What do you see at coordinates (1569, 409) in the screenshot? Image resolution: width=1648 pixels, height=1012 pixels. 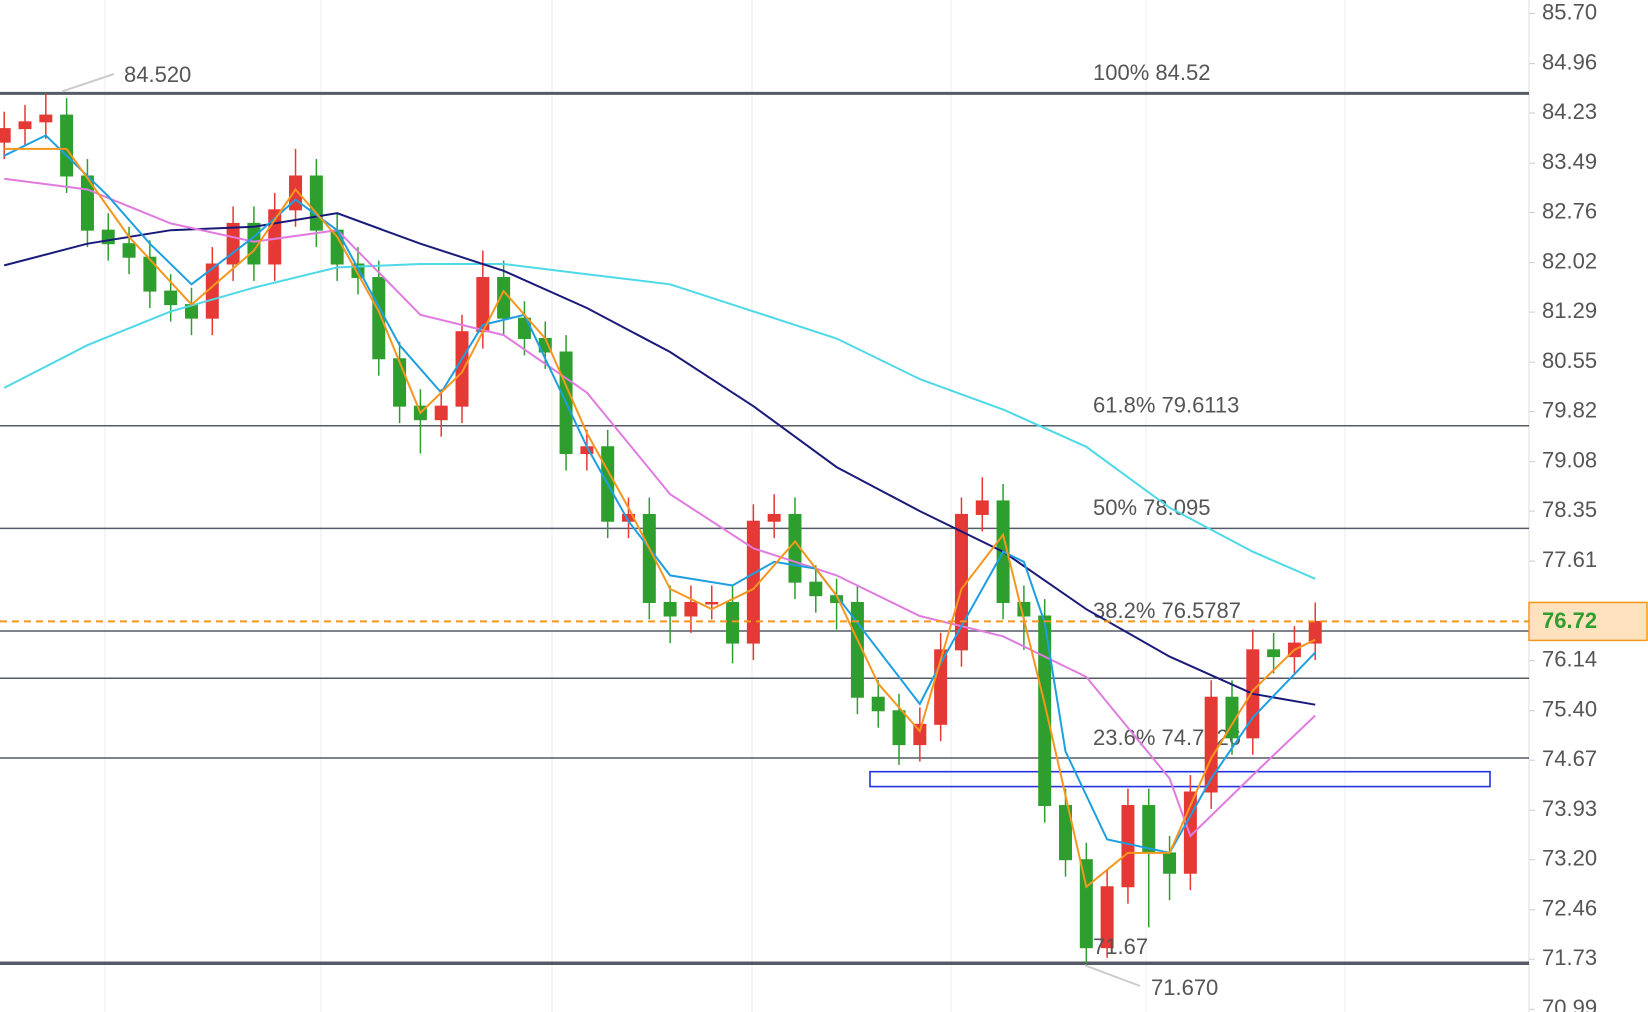 I see `y-tick-label: 79.82` at bounding box center [1569, 409].